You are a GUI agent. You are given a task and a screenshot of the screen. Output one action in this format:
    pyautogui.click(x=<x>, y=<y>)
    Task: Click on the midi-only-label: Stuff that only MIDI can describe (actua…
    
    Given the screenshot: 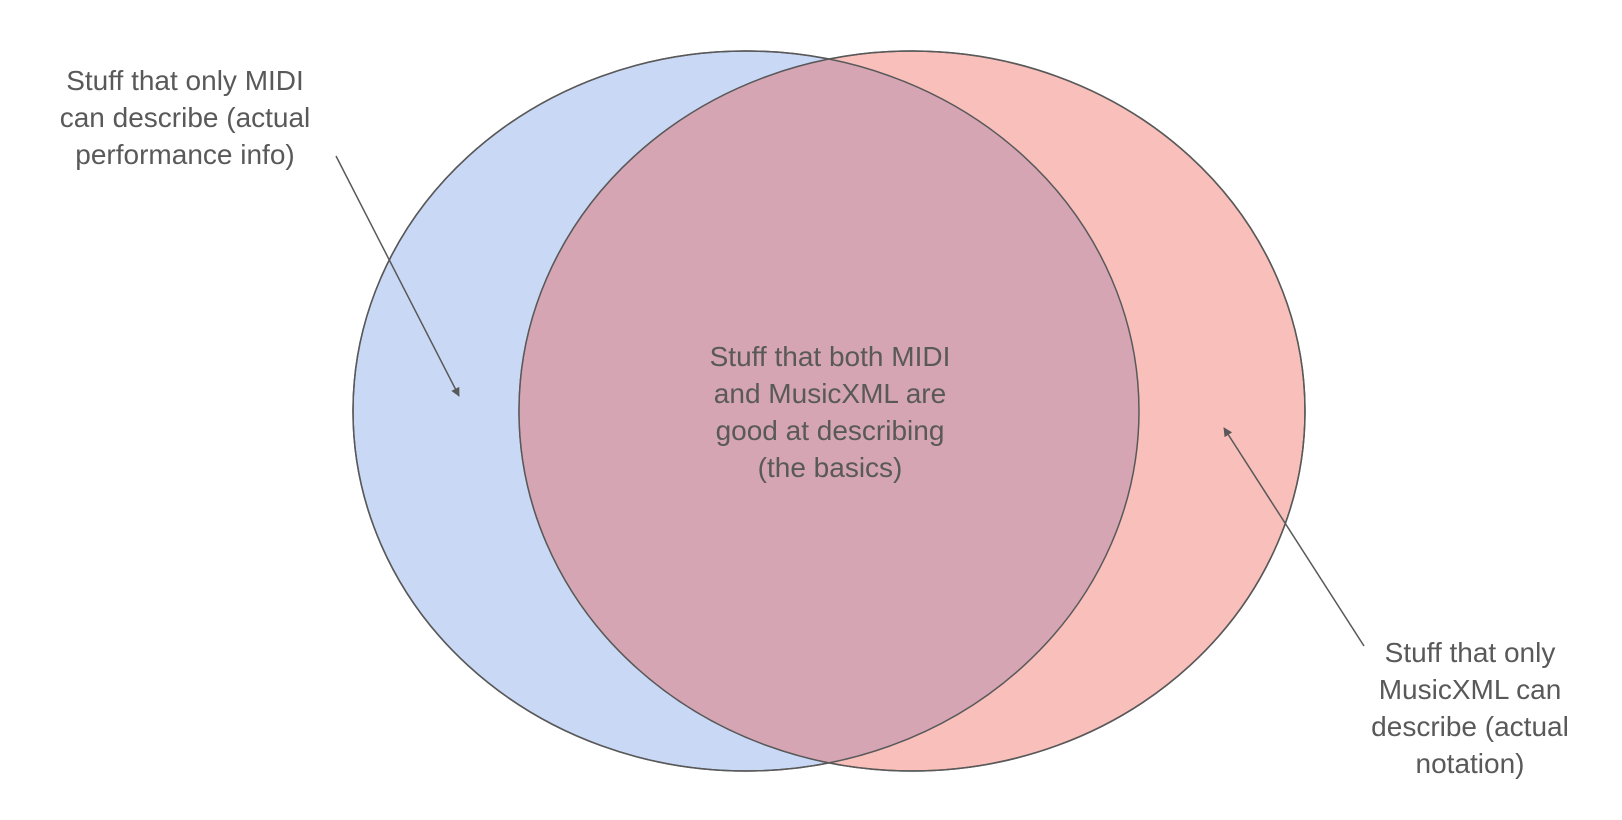 What is the action you would take?
    pyautogui.click(x=185, y=117)
    